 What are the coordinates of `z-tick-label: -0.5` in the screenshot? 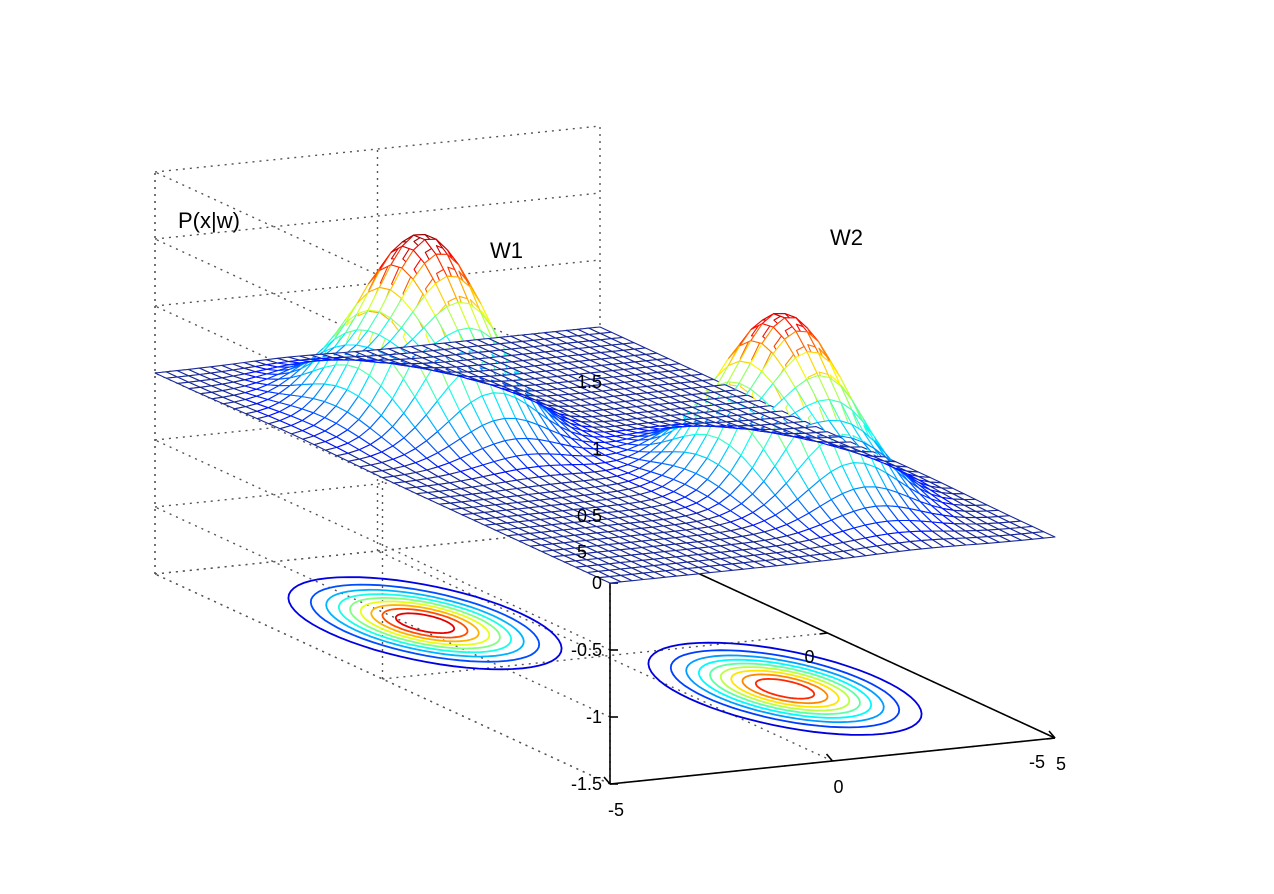 It's located at (586, 650).